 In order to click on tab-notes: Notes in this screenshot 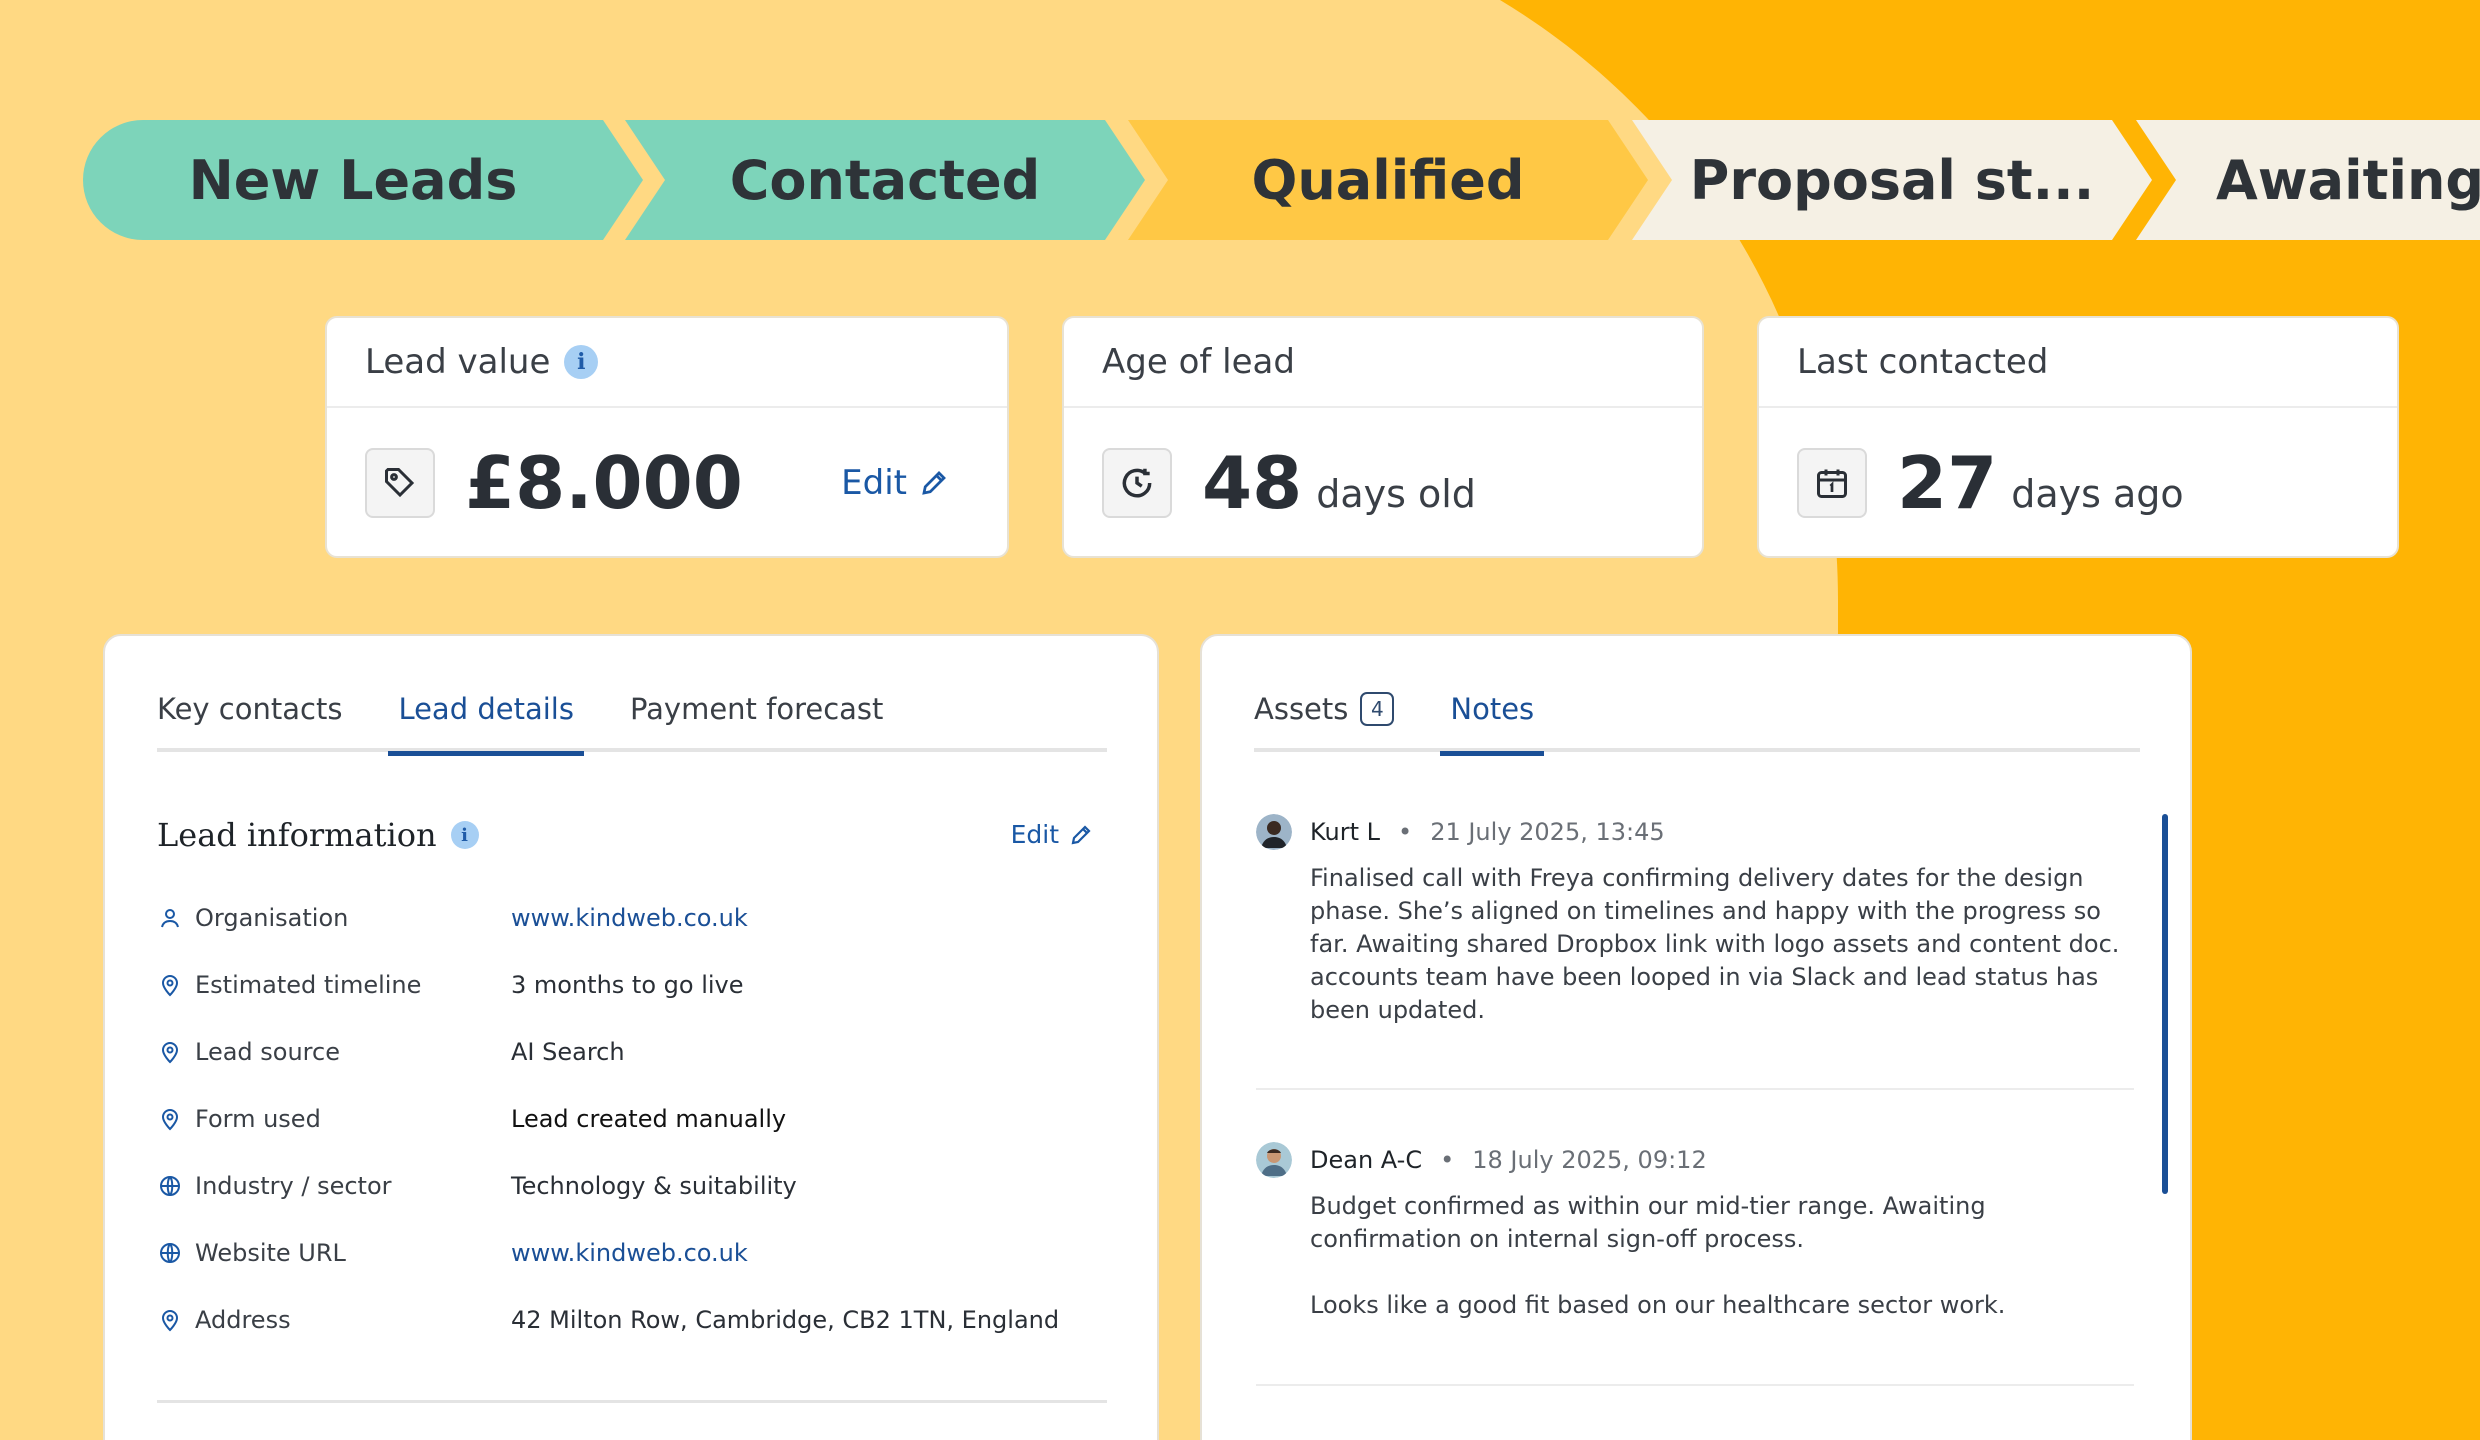, I will do `click(1492, 719)`.